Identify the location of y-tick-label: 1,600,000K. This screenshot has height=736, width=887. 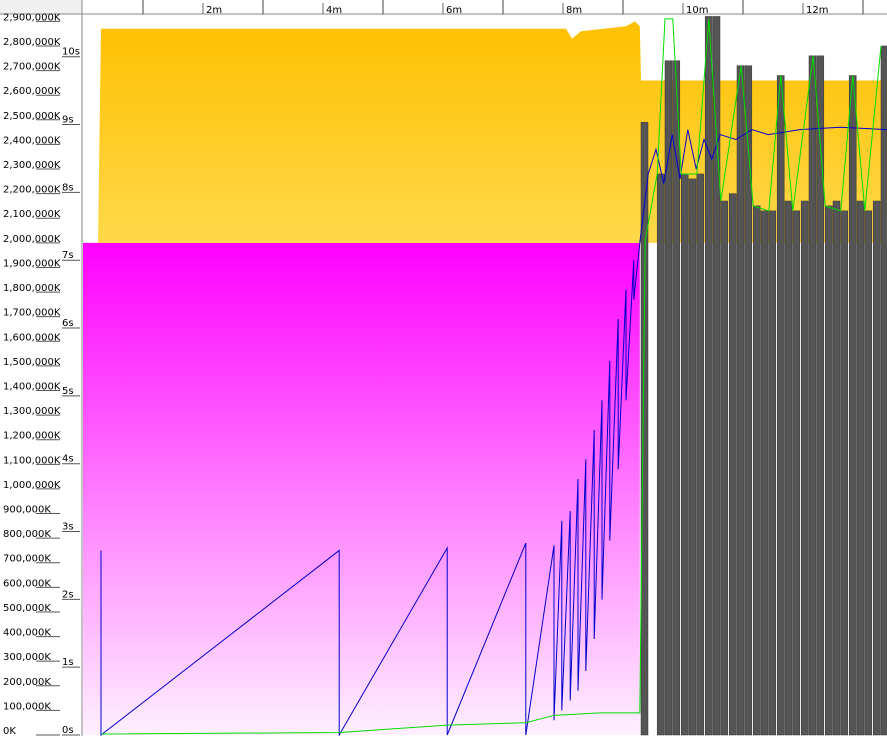
(32, 337).